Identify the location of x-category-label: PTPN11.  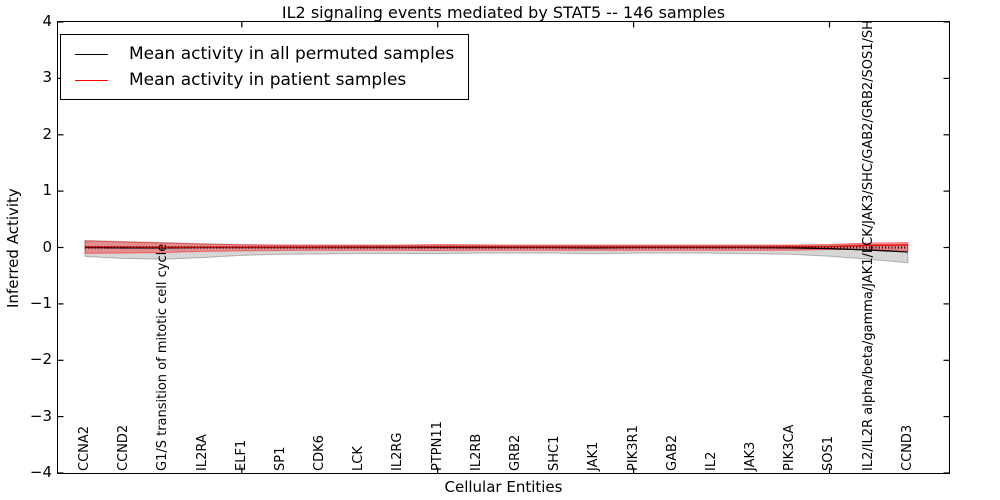
(437, 446).